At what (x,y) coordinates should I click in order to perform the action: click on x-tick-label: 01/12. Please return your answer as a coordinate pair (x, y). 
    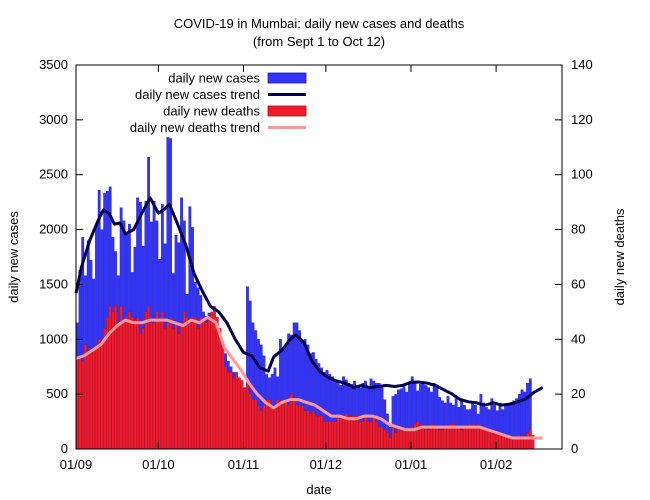
    Looking at the image, I should click on (326, 464).